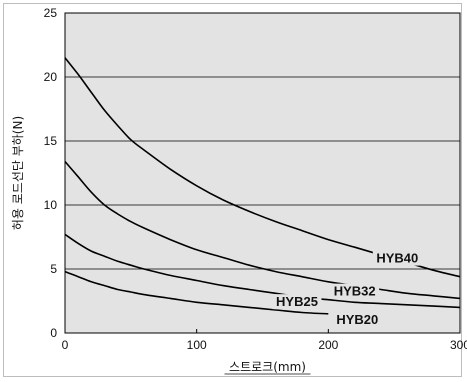 The height and width of the screenshot is (382, 467). What do you see at coordinates (18, 173) in the screenshot?
I see `y-axis-label: 허용 로드선단 부하(N)` at bounding box center [18, 173].